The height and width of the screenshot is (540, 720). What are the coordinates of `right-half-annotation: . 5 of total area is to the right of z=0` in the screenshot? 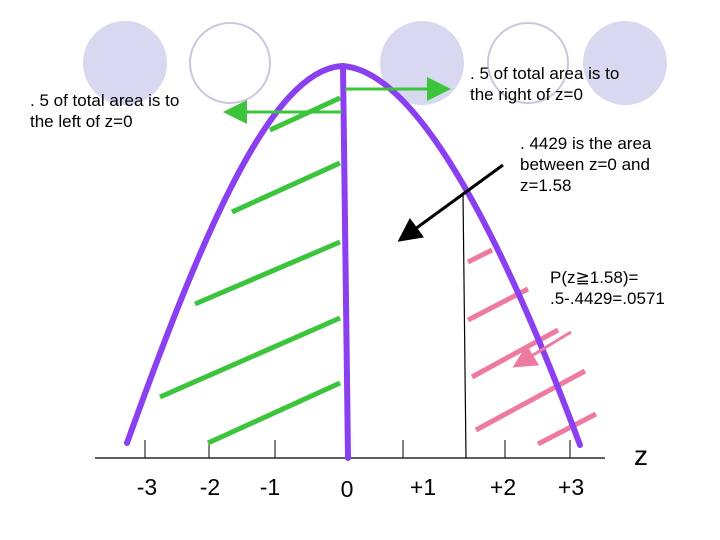 It's located at (545, 84).